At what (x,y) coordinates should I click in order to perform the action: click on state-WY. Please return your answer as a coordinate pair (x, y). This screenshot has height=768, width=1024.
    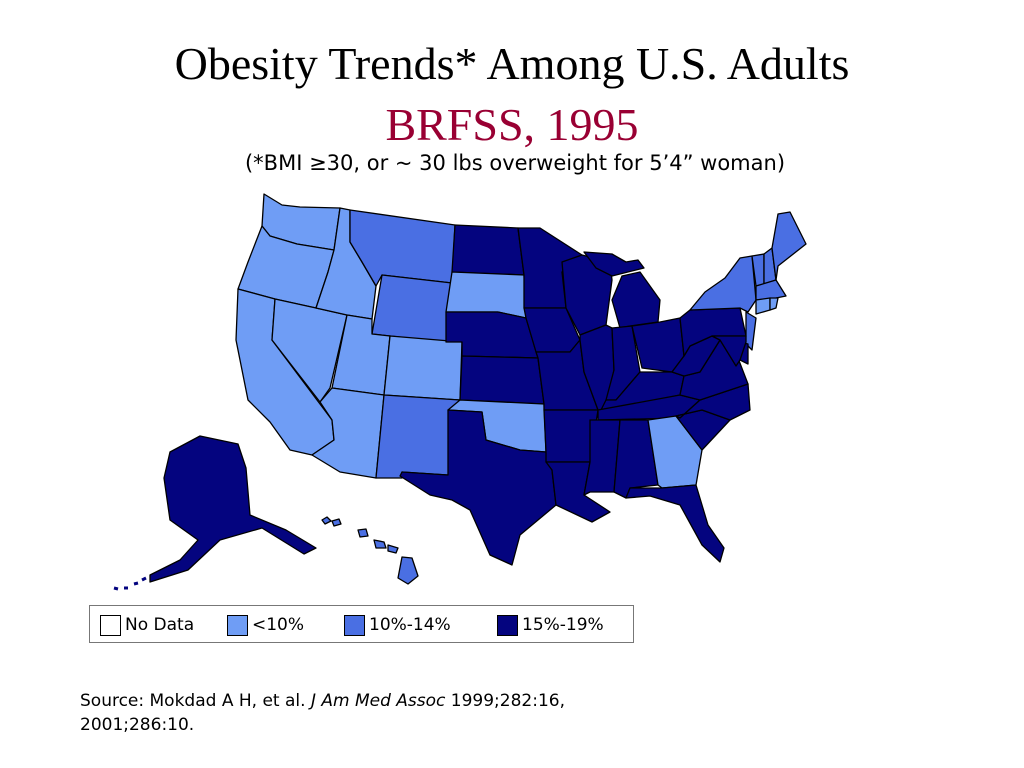
    Looking at the image, I should click on (412, 308).